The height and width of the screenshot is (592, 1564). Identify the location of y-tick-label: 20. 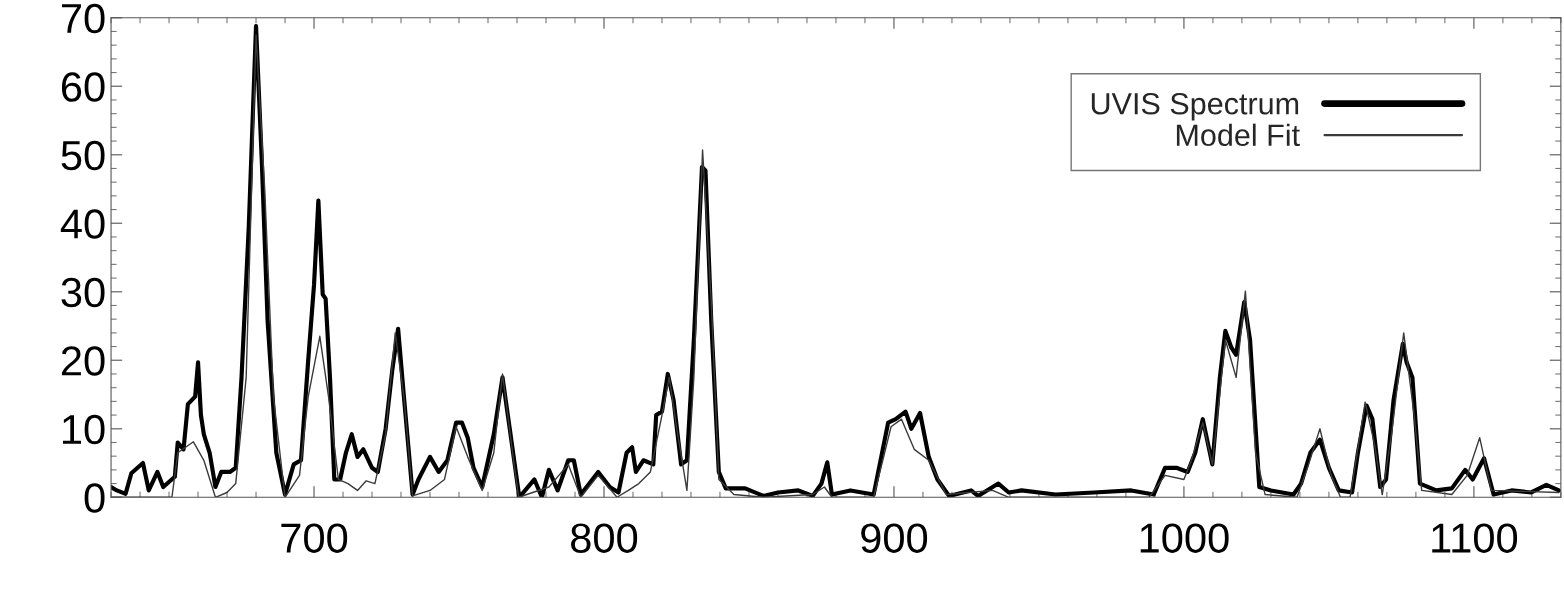
(83, 361).